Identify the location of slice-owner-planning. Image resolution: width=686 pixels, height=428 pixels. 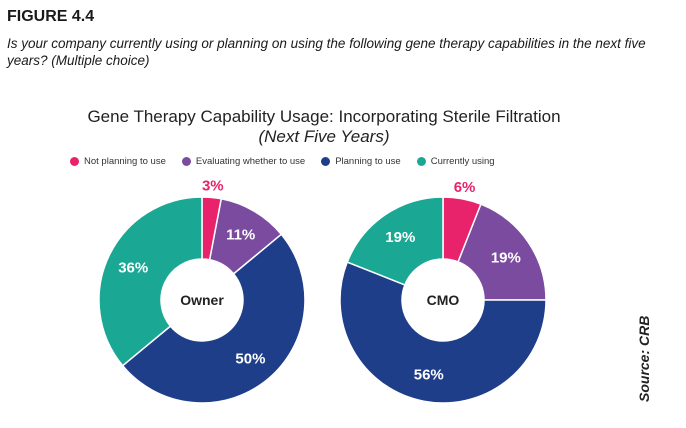
(213, 318).